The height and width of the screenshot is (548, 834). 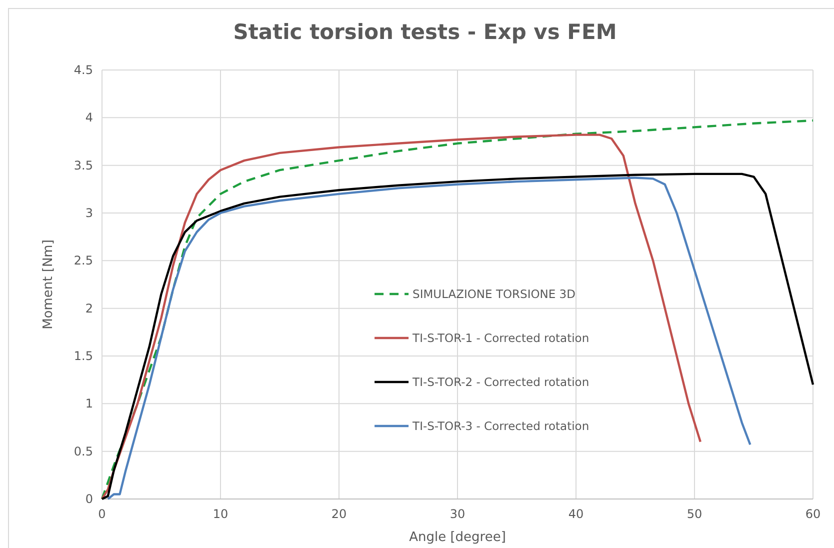 What do you see at coordinates (102, 514) in the screenshot?
I see `x-tick-label: 0` at bounding box center [102, 514].